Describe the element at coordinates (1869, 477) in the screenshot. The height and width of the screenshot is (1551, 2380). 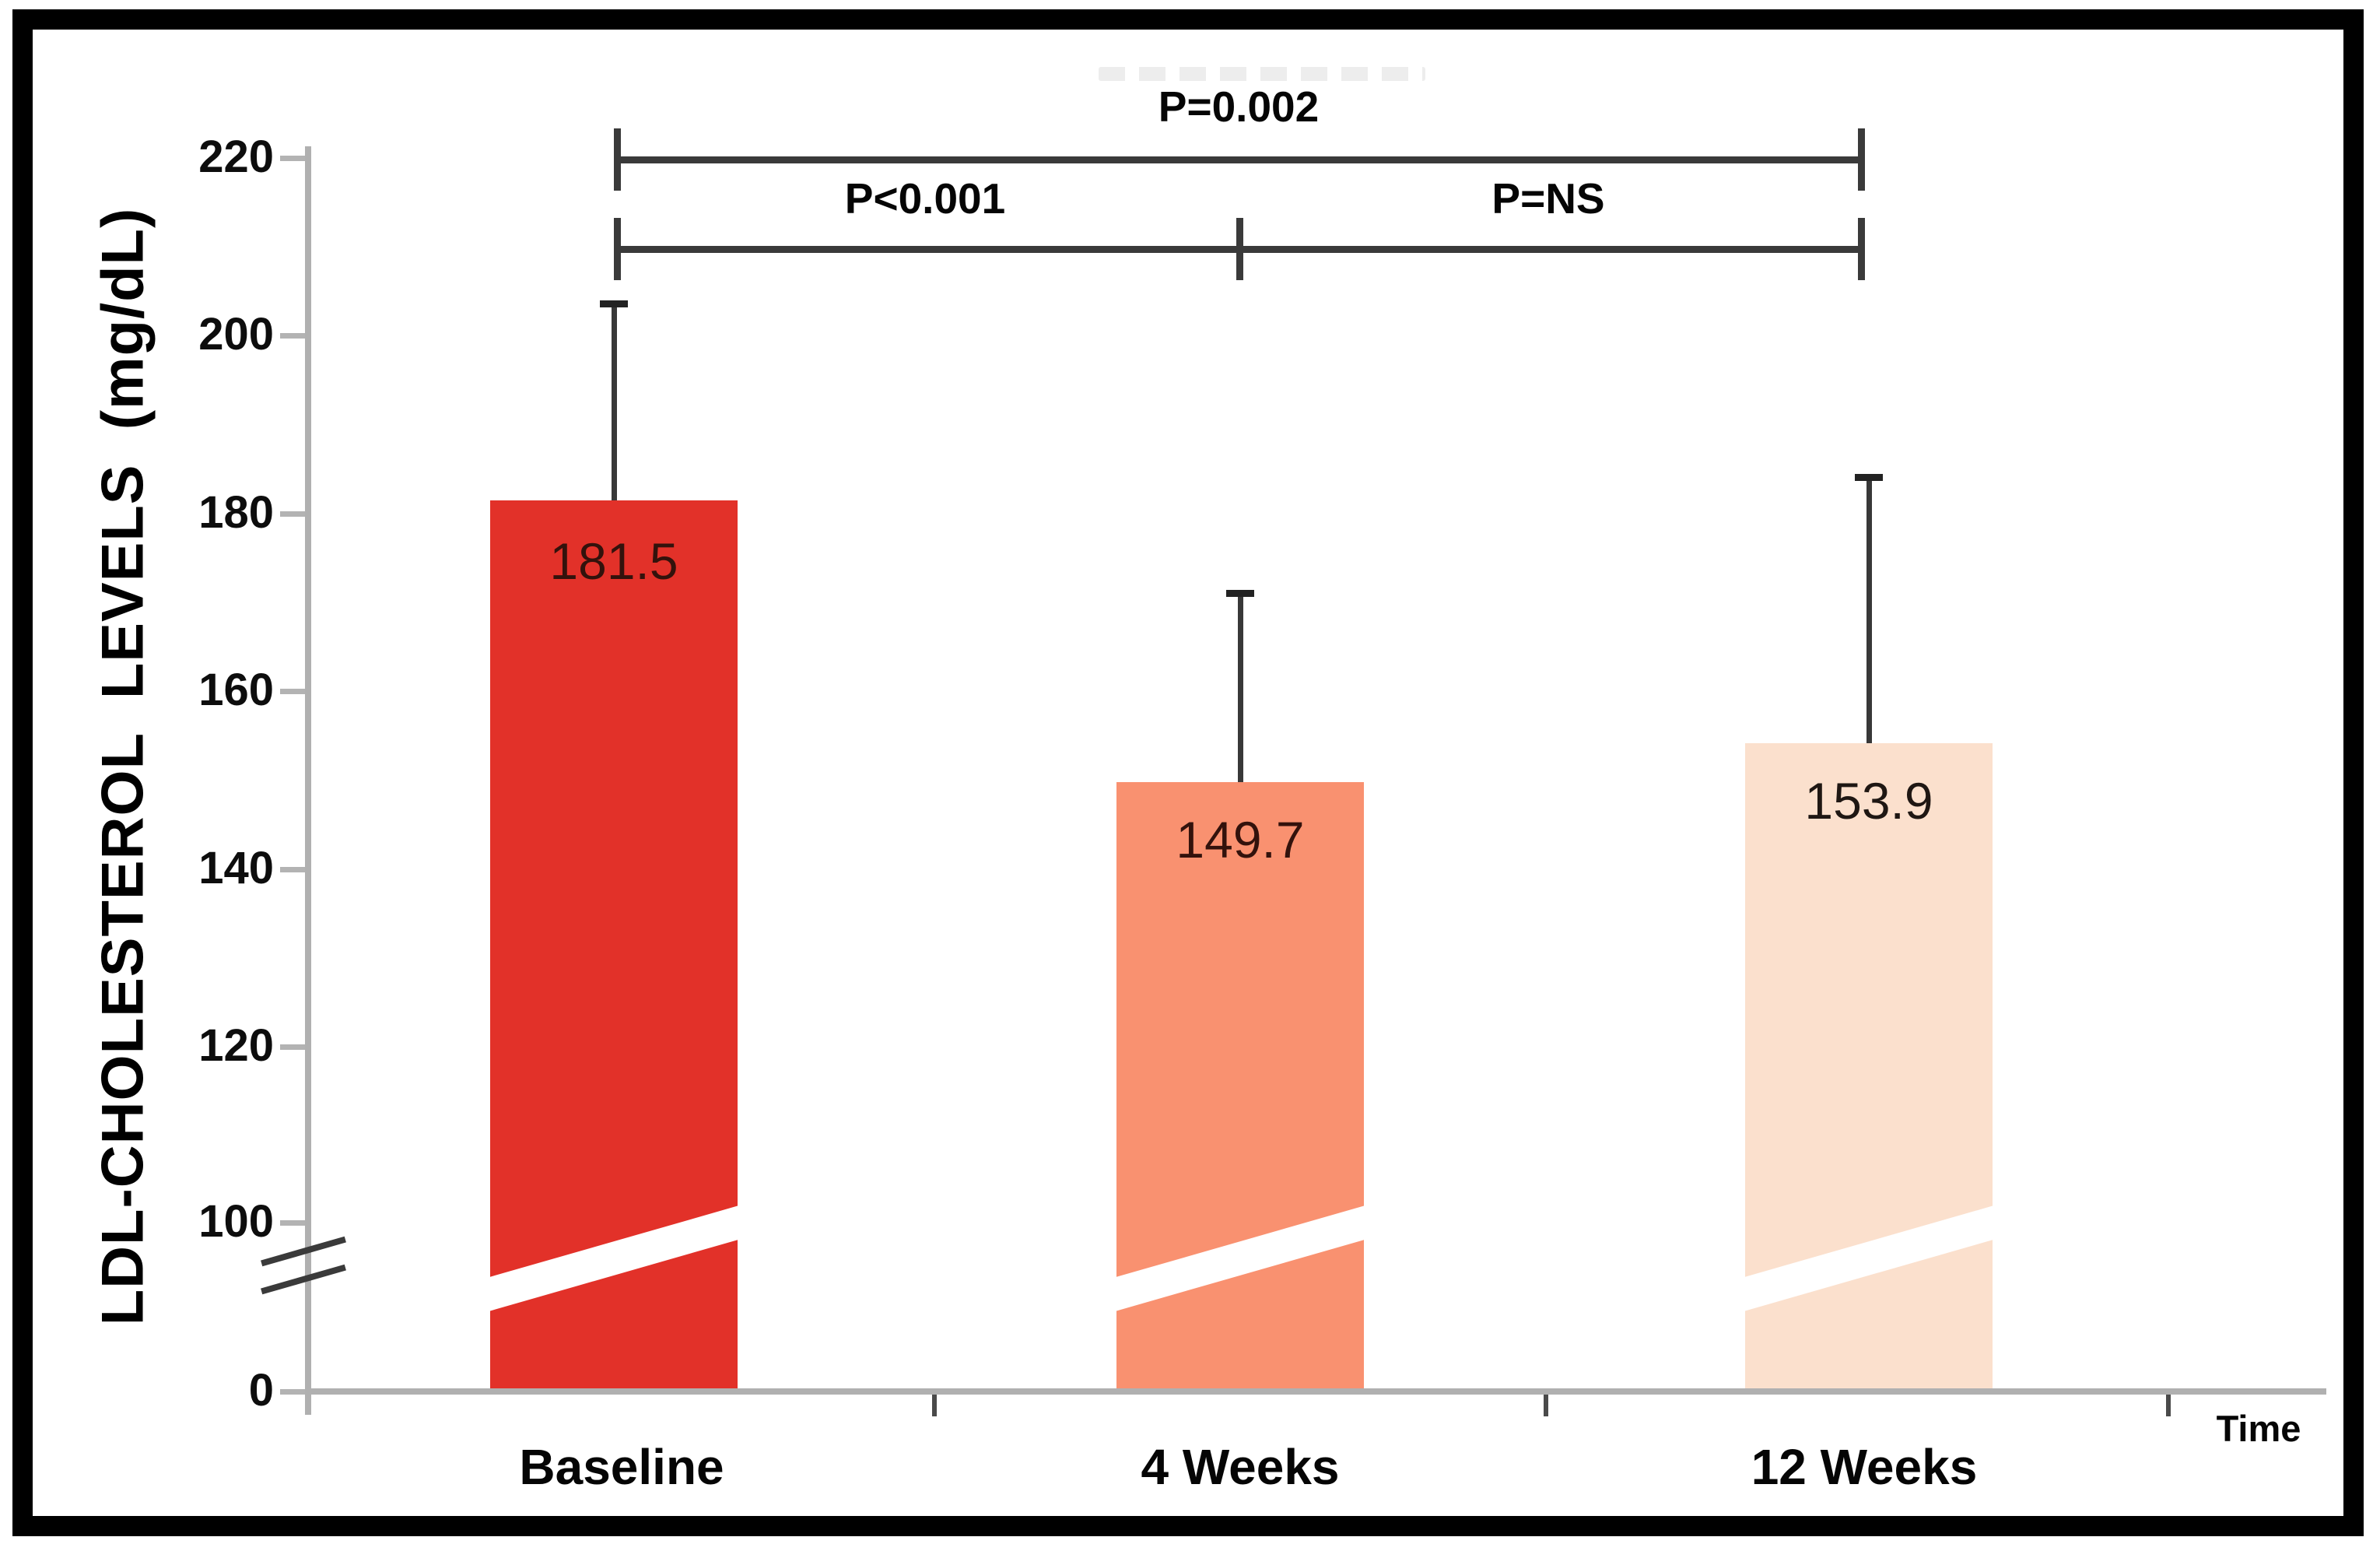
I see `error-bar-cap-12weeks` at that location.